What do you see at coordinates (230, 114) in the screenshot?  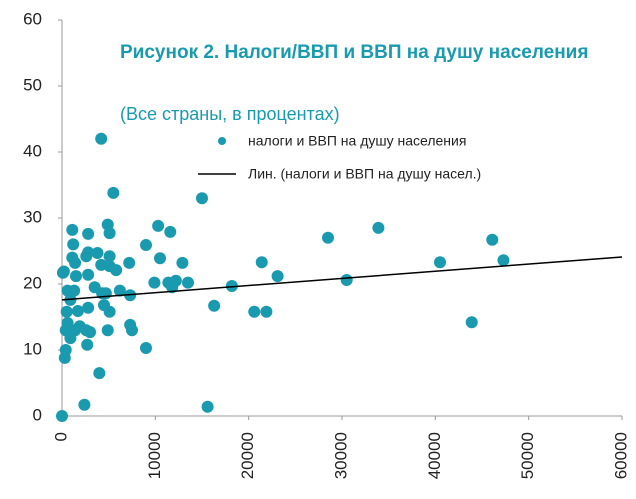 I see `chart-subtitle: (Все страны, в процентах)` at bounding box center [230, 114].